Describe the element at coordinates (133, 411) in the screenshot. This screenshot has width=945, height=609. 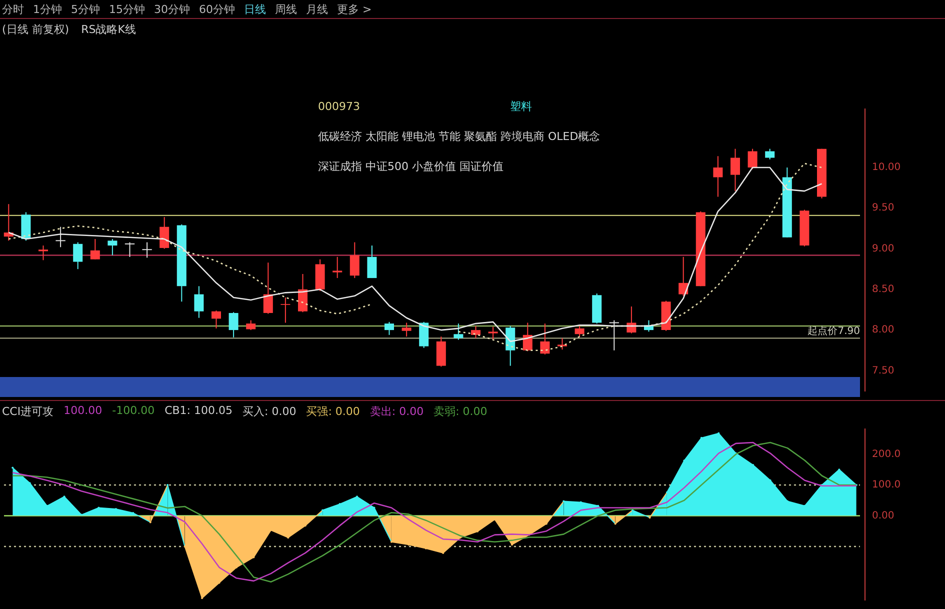
I see `text: -100.00` at that location.